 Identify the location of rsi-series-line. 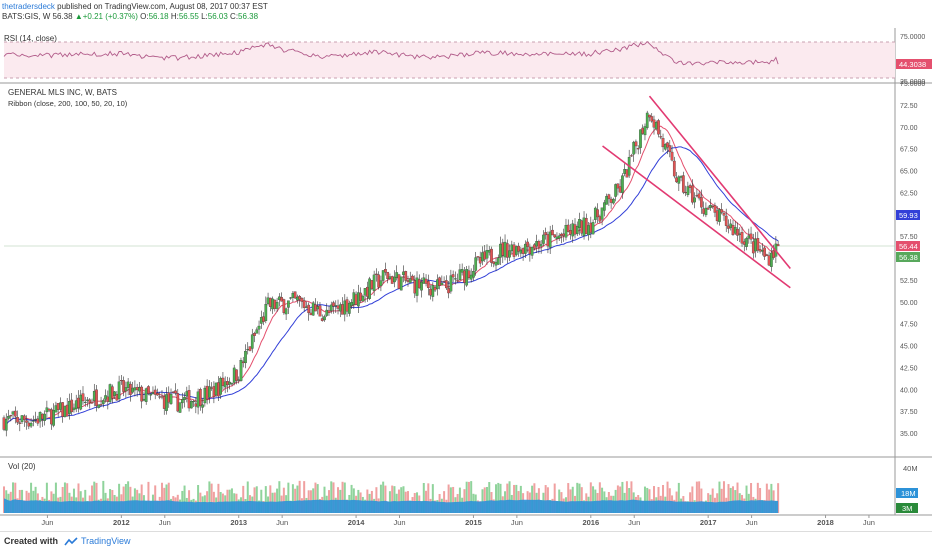
(391, 53).